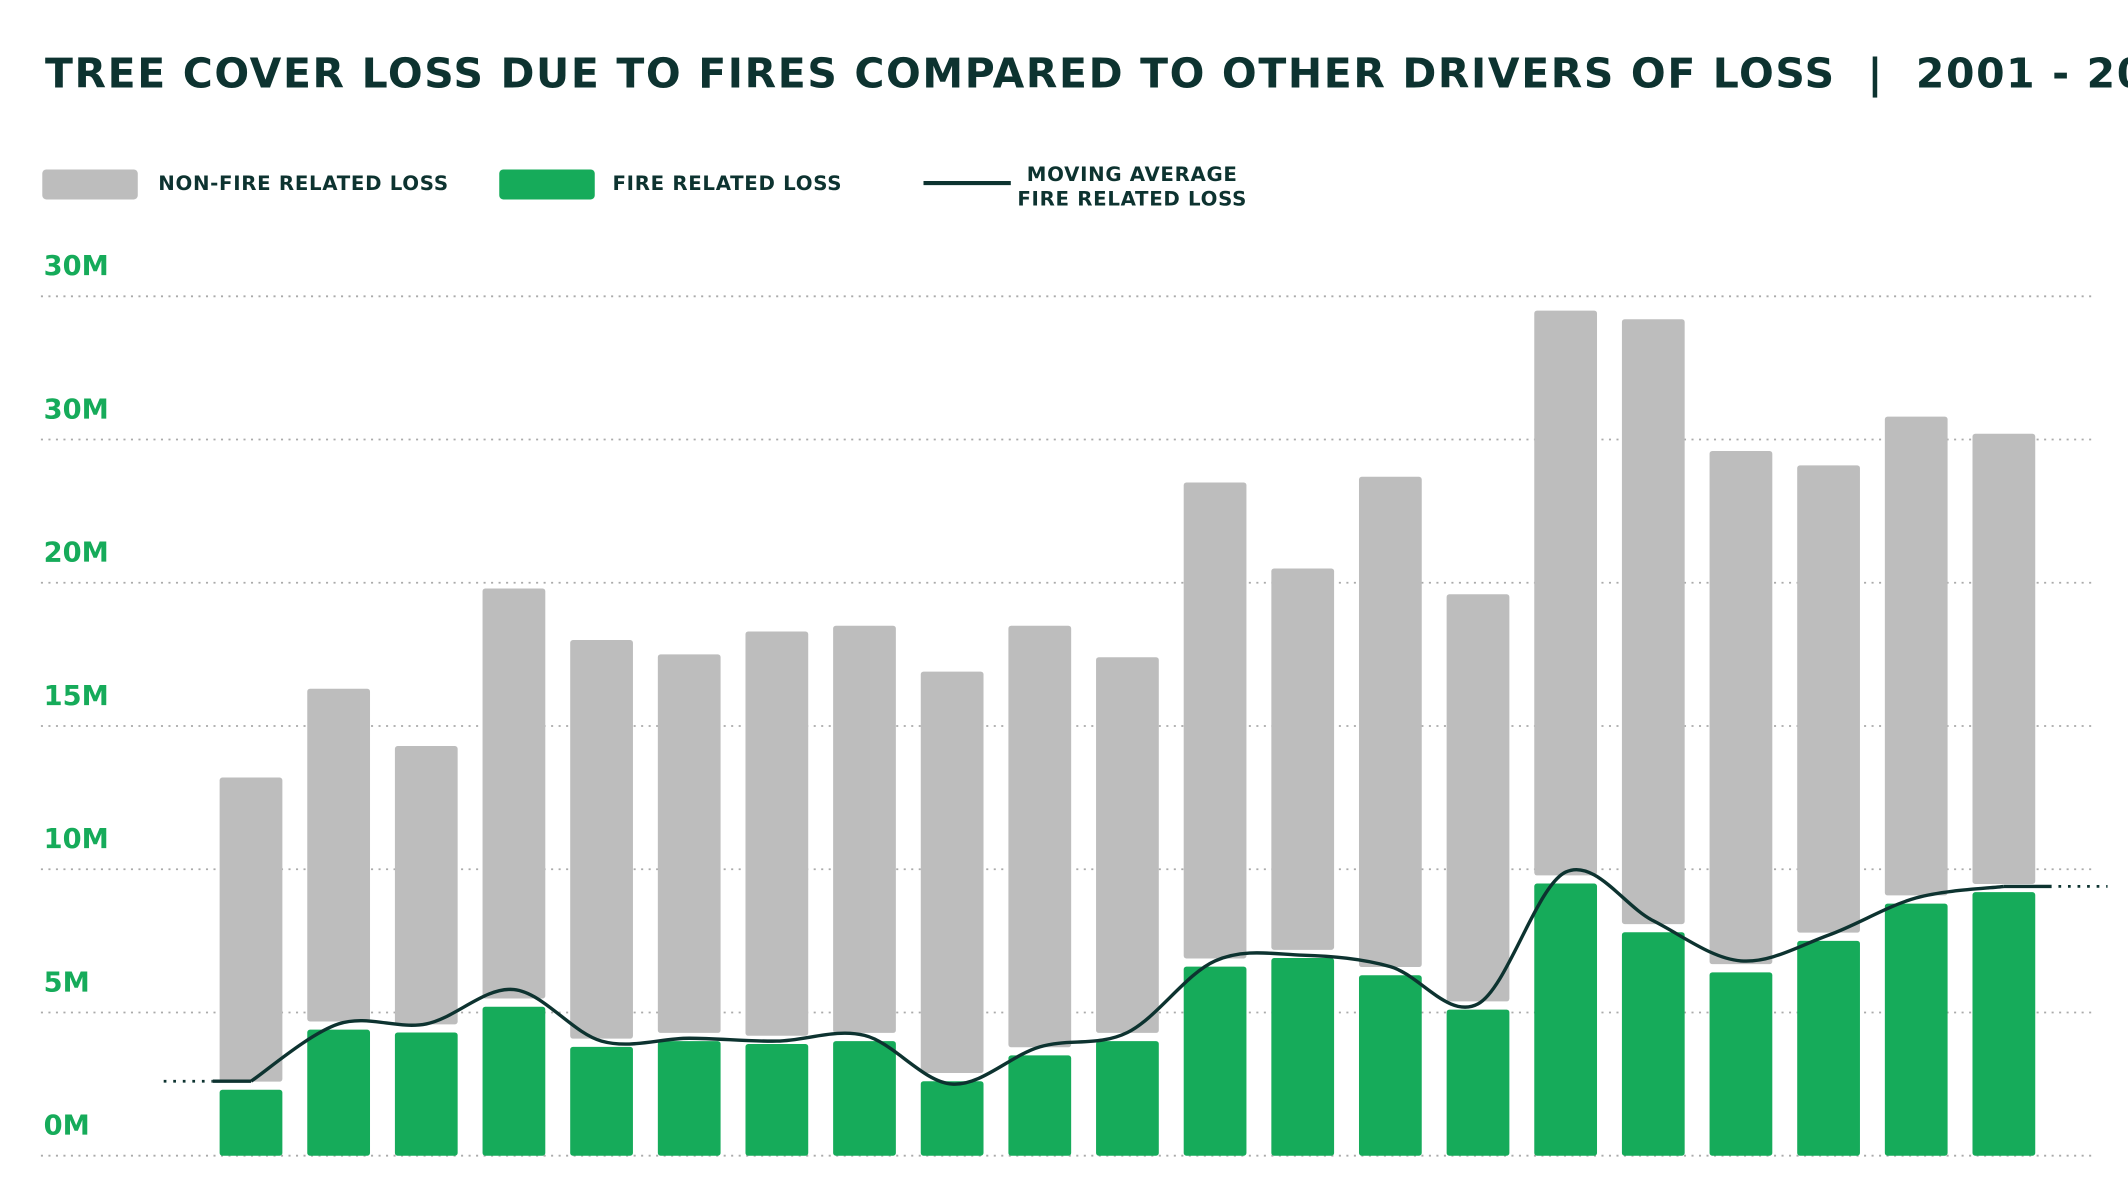 The image size is (2128, 1201). Describe the element at coordinates (1132, 173) in the screenshot. I see `text-line: MOVING AVERAGE` at that location.